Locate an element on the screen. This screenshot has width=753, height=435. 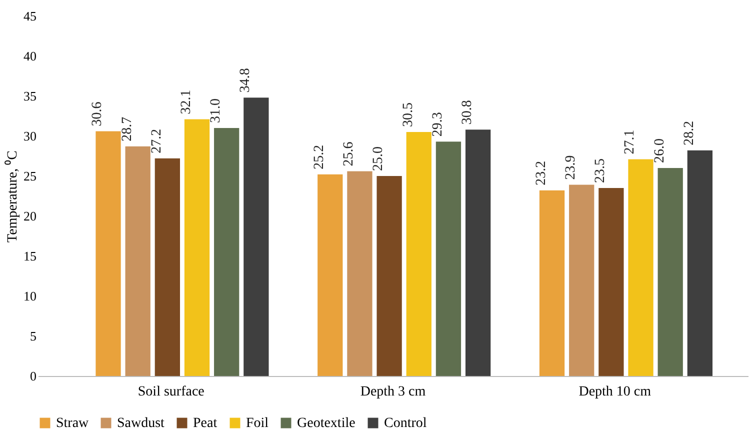
y-tick-label: 30 is located at coordinates (30, 136).